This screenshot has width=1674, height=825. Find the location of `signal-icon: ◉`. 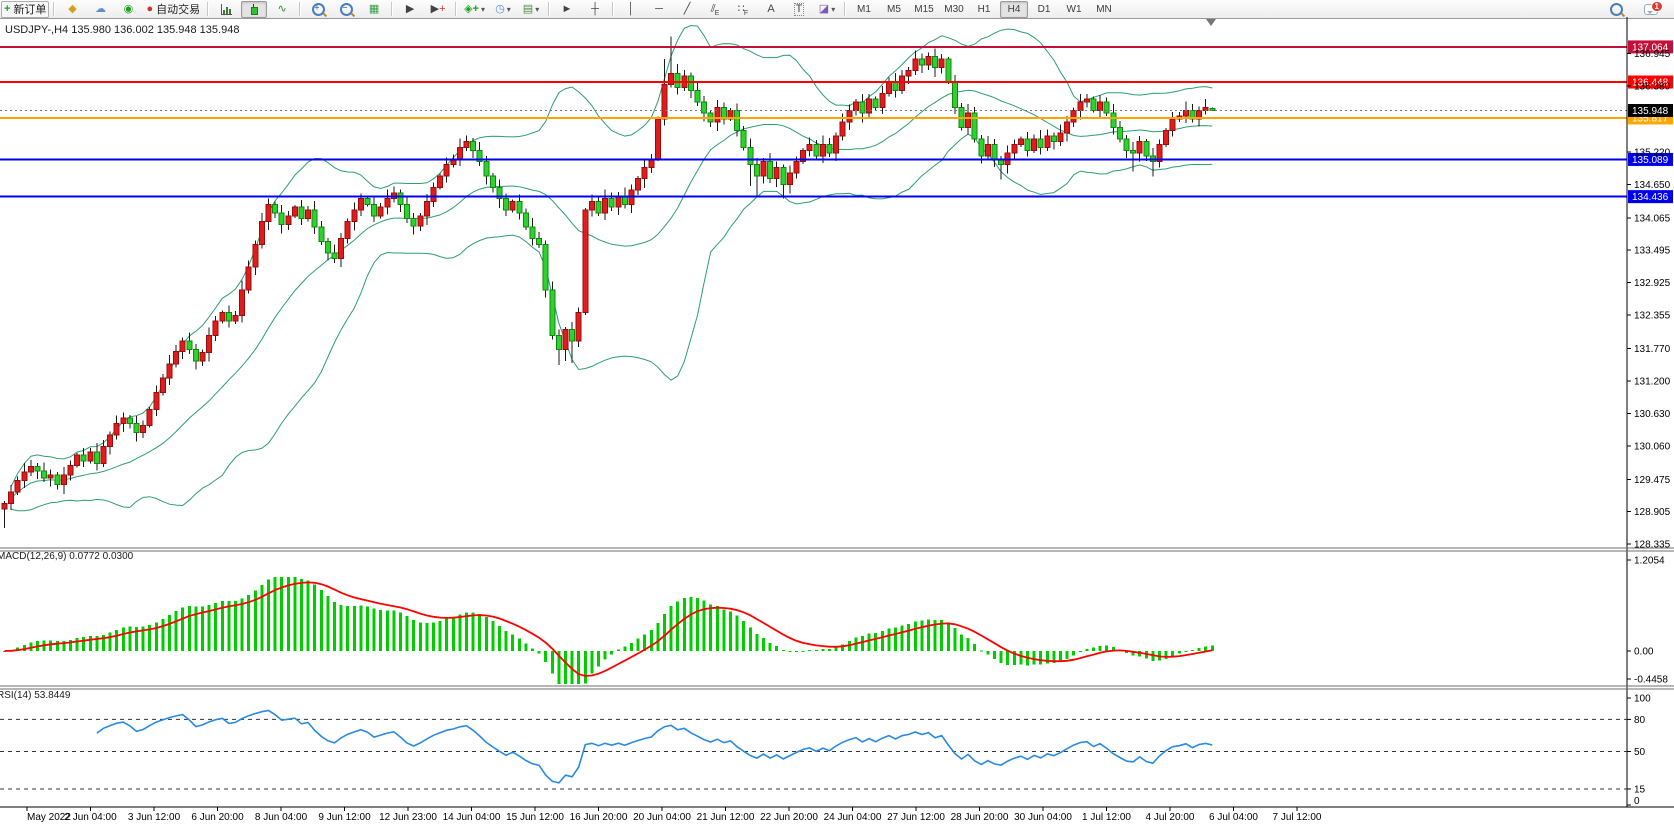

signal-icon: ◉ is located at coordinates (128, 8).